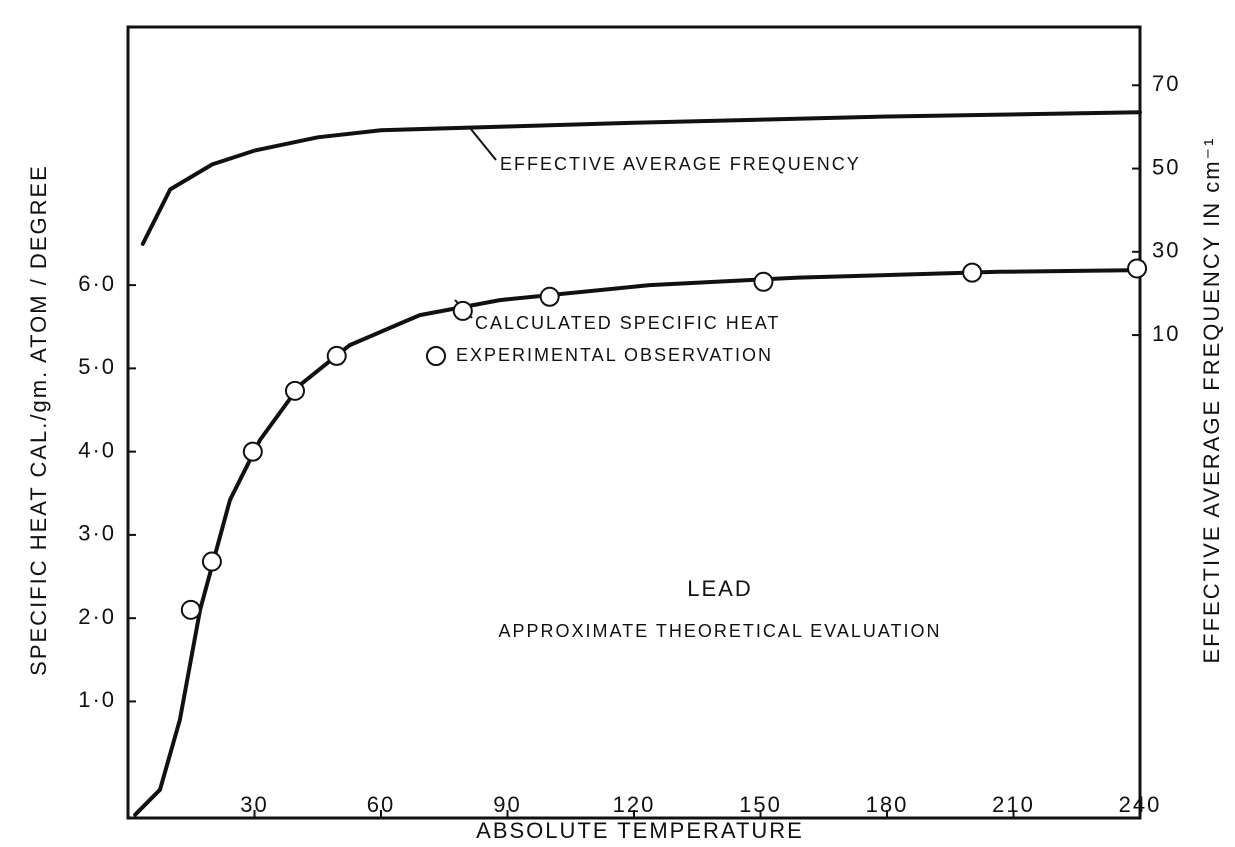  What do you see at coordinates (1166, 250) in the screenshot?
I see `y2-tick-label: 30` at bounding box center [1166, 250].